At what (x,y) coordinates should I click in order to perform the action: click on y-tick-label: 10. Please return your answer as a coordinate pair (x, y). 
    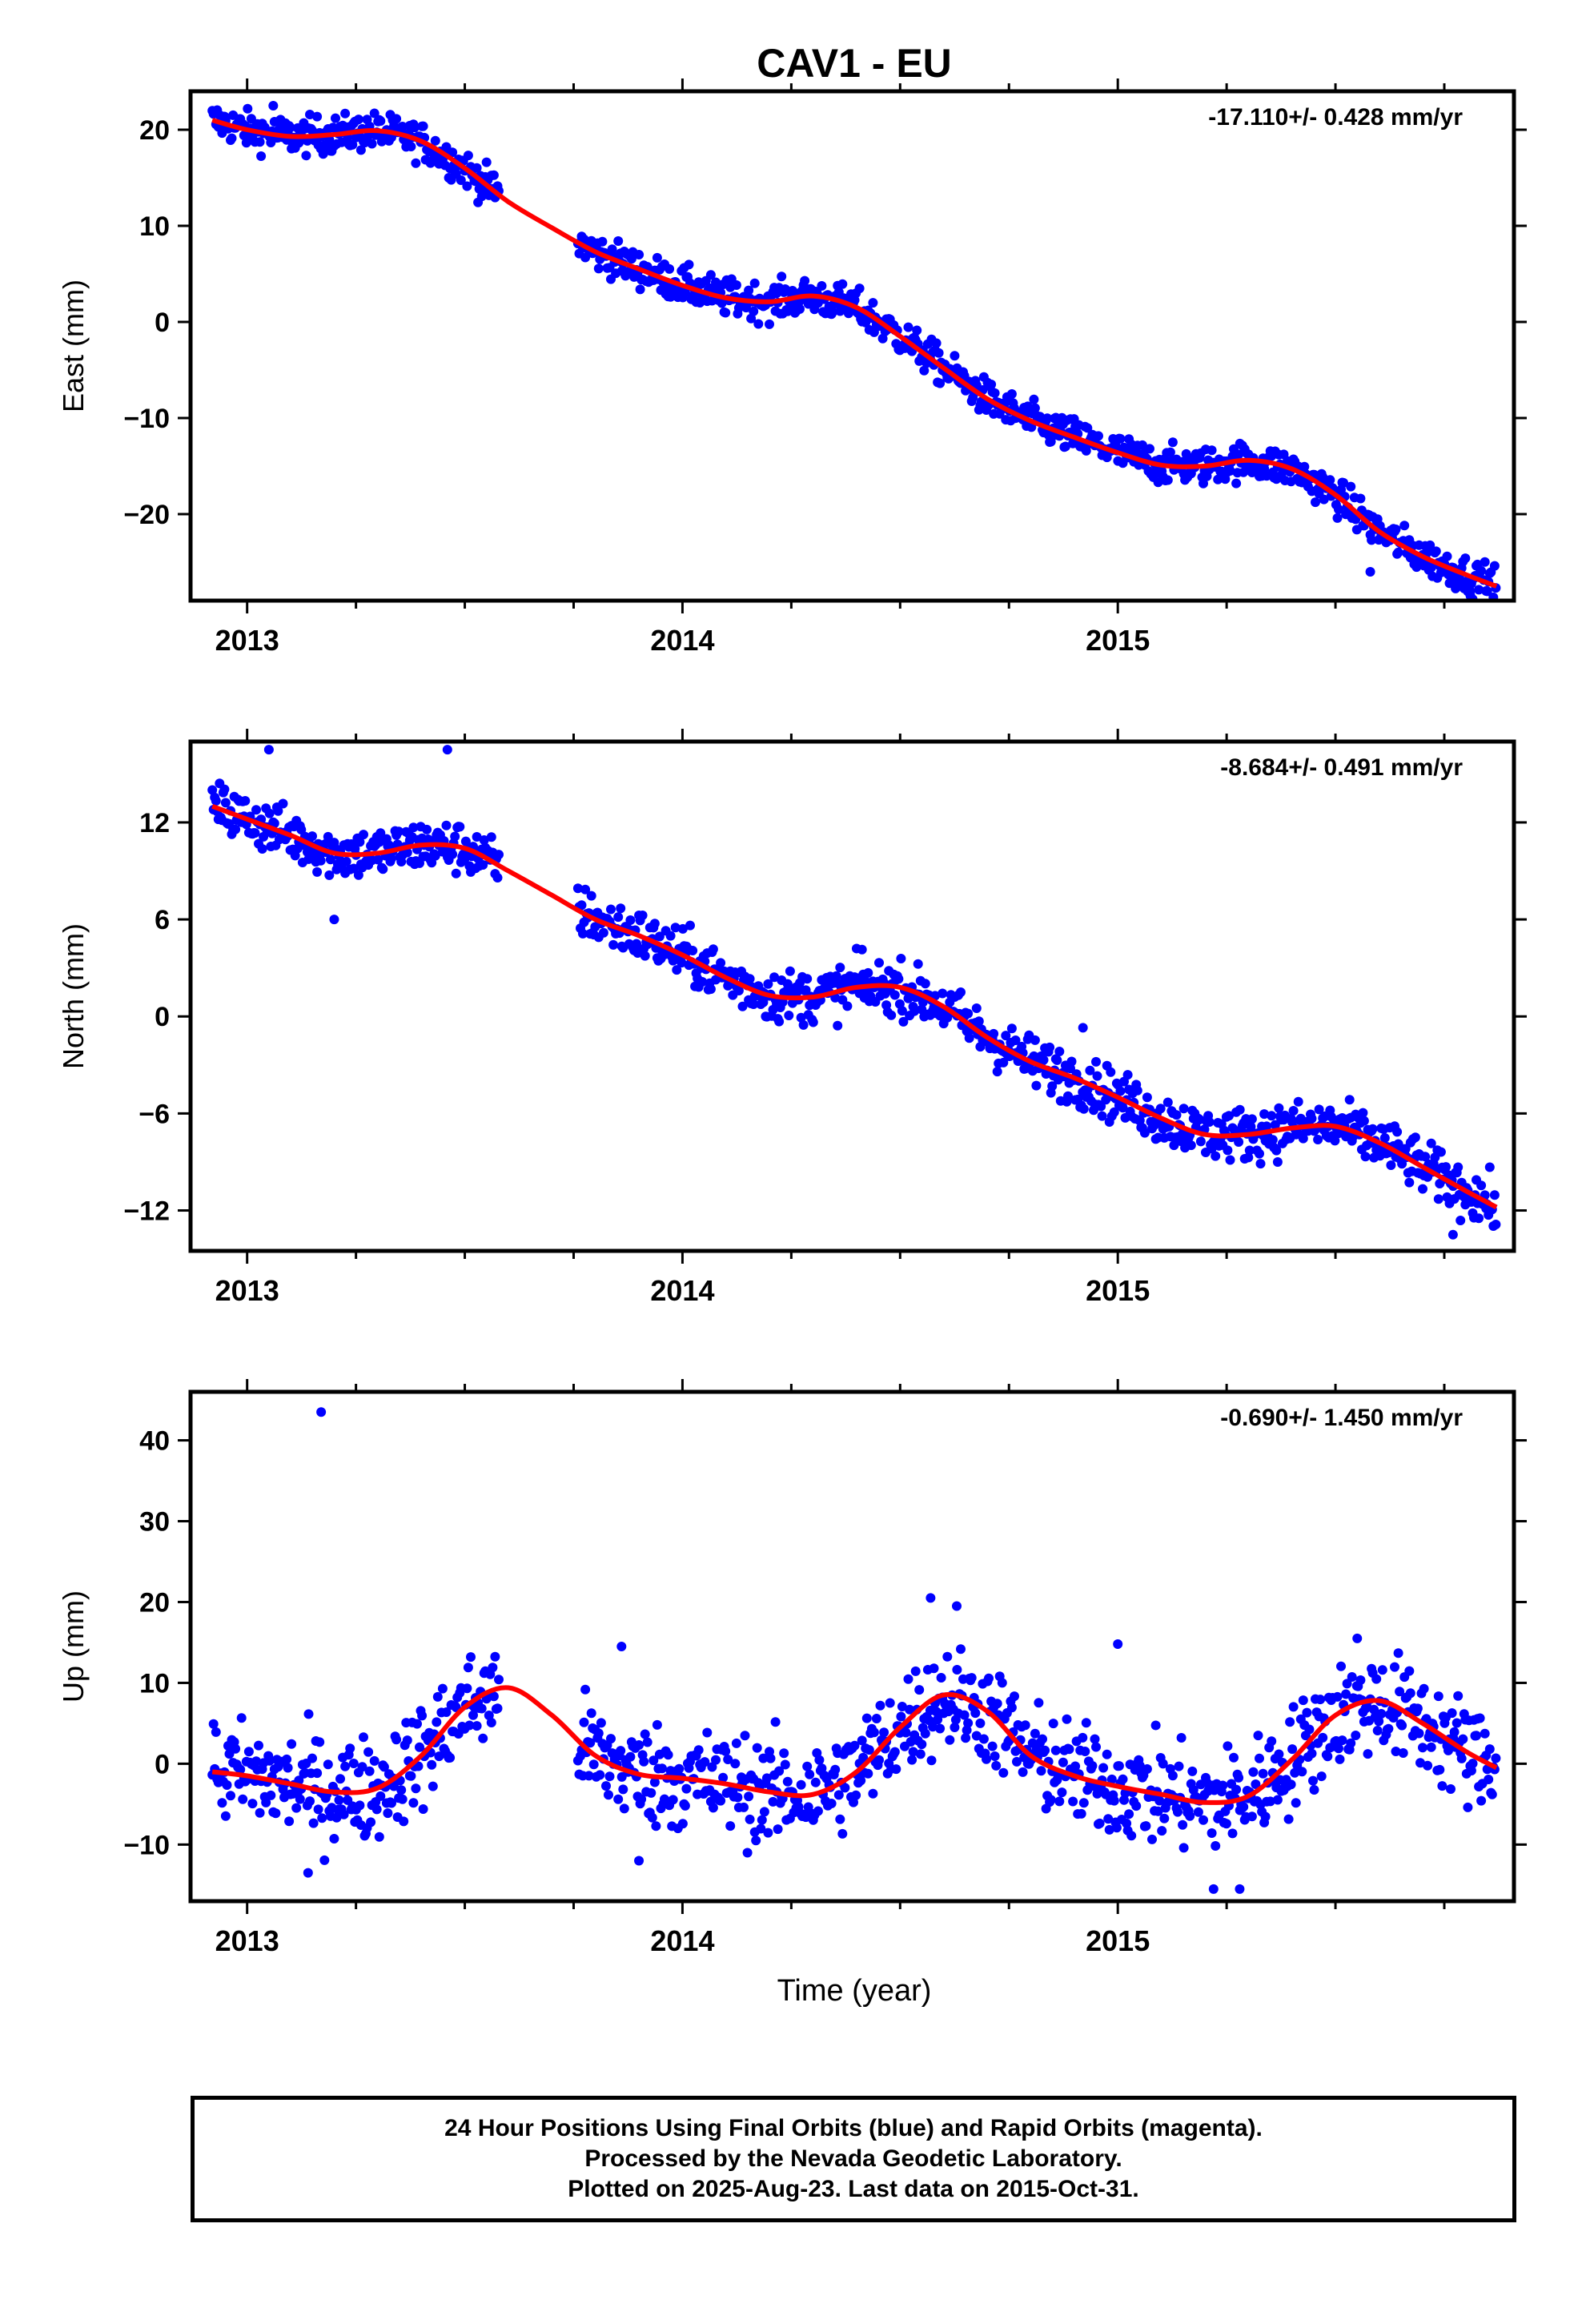
    Looking at the image, I should click on (154, 1683).